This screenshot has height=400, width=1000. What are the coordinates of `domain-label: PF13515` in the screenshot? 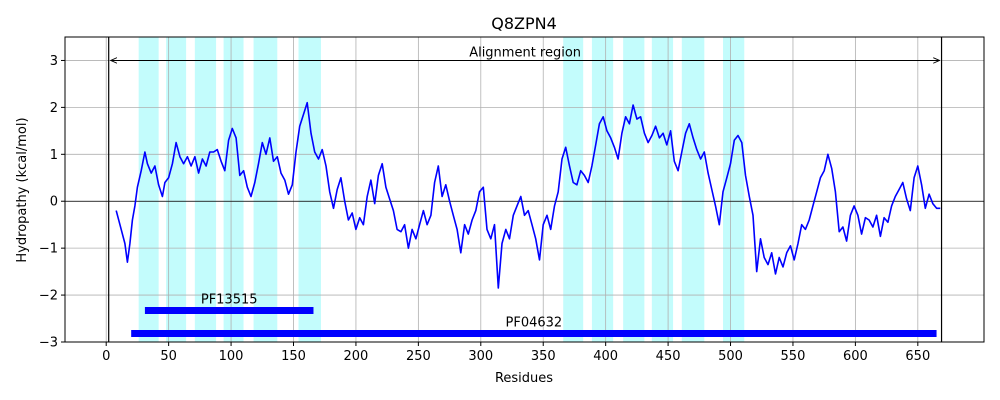 It's located at (229, 300).